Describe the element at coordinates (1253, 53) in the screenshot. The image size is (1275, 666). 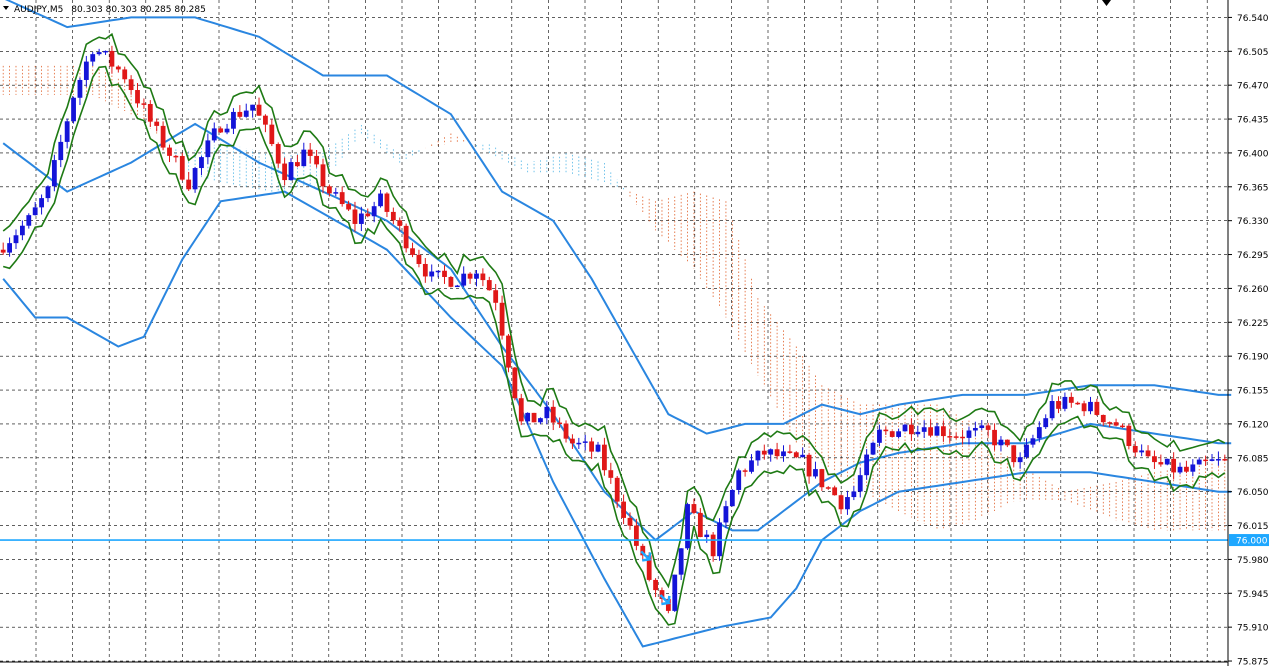
I see `y-tick-label: 76.505` at that location.